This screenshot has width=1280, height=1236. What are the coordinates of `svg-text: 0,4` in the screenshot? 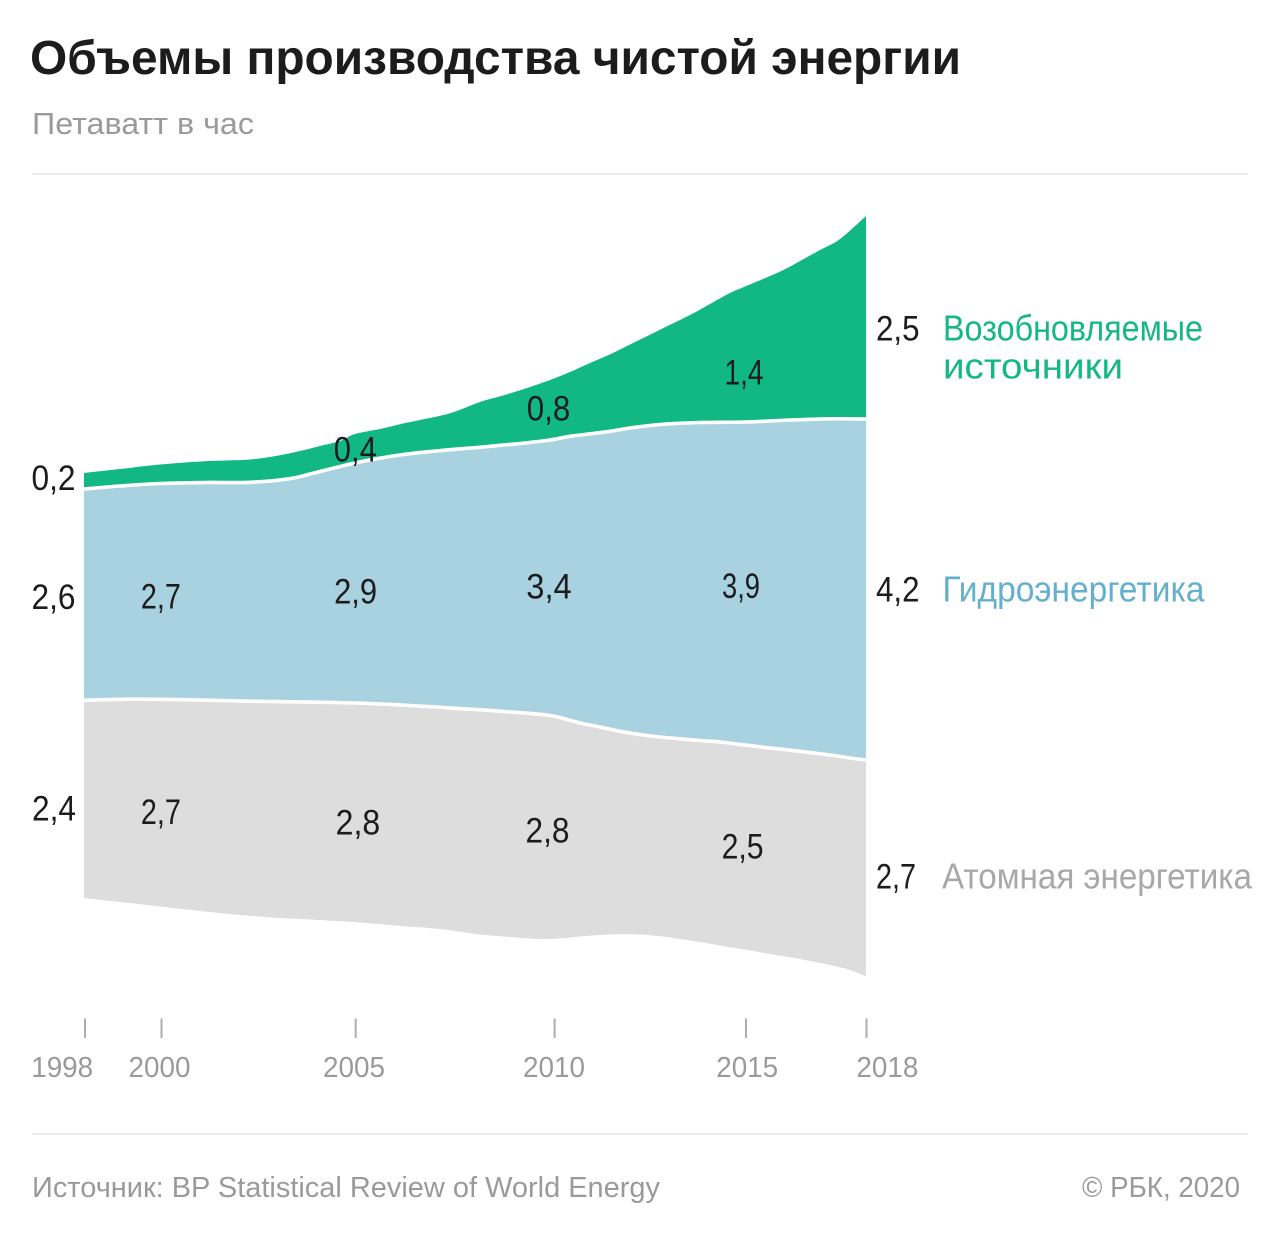 It's located at (355, 449).